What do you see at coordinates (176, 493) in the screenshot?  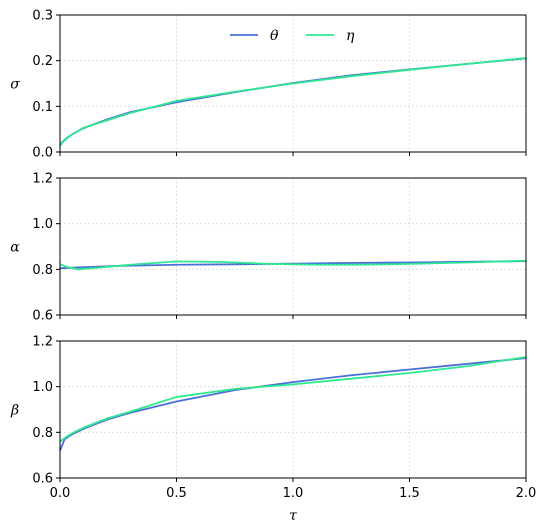 I see `x-tick-label: 0.5` at bounding box center [176, 493].